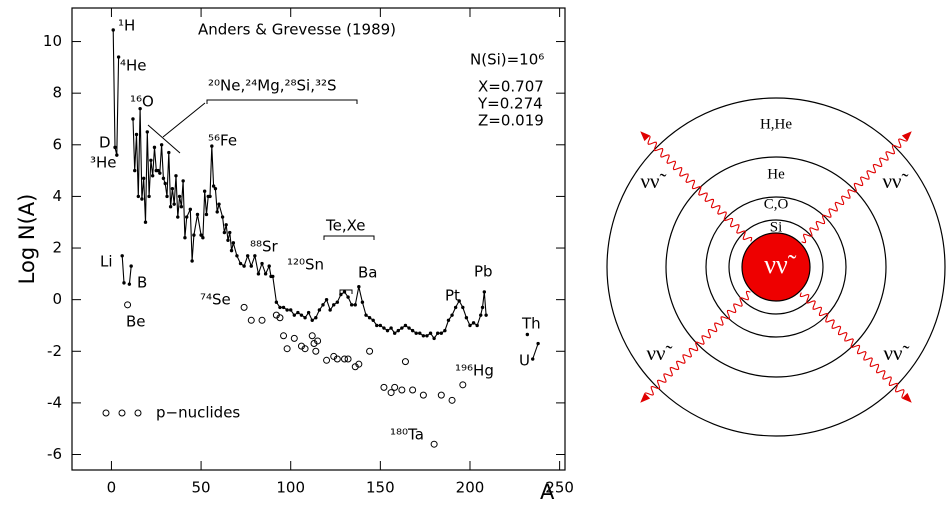 This screenshot has width=946, height=506. I want to click on annotation: U, so click(524, 361).